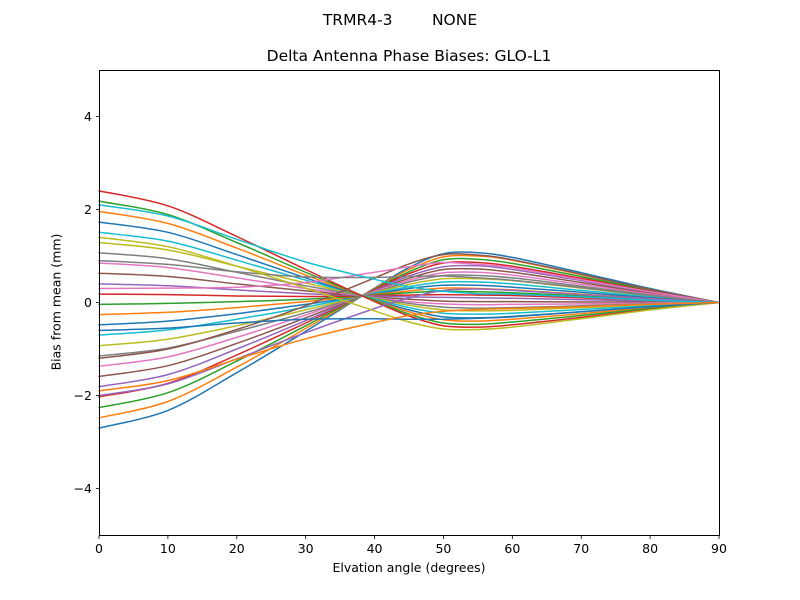 The image size is (800, 600). Describe the element at coordinates (306, 548) in the screenshot. I see `x-tick-label: 30` at that location.